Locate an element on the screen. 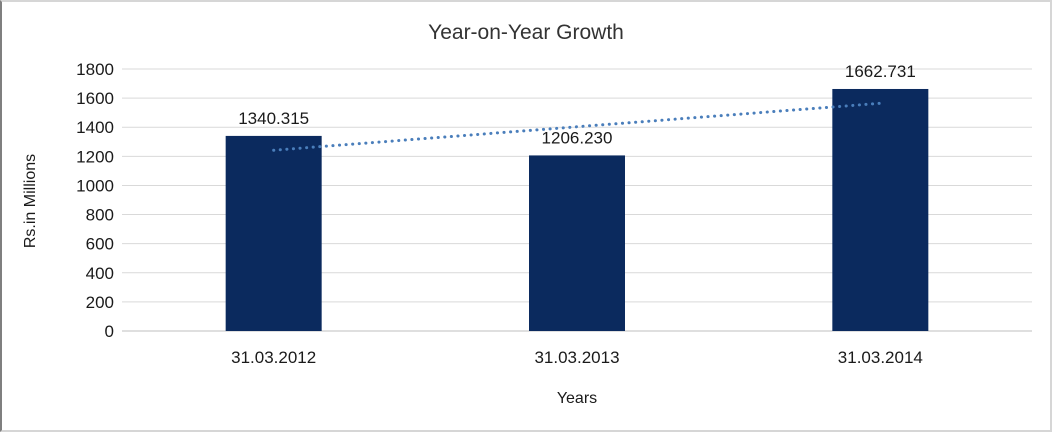  x-tick-labels: 31.03.2012 31.03.2013 31.03.2014 is located at coordinates (577, 357).